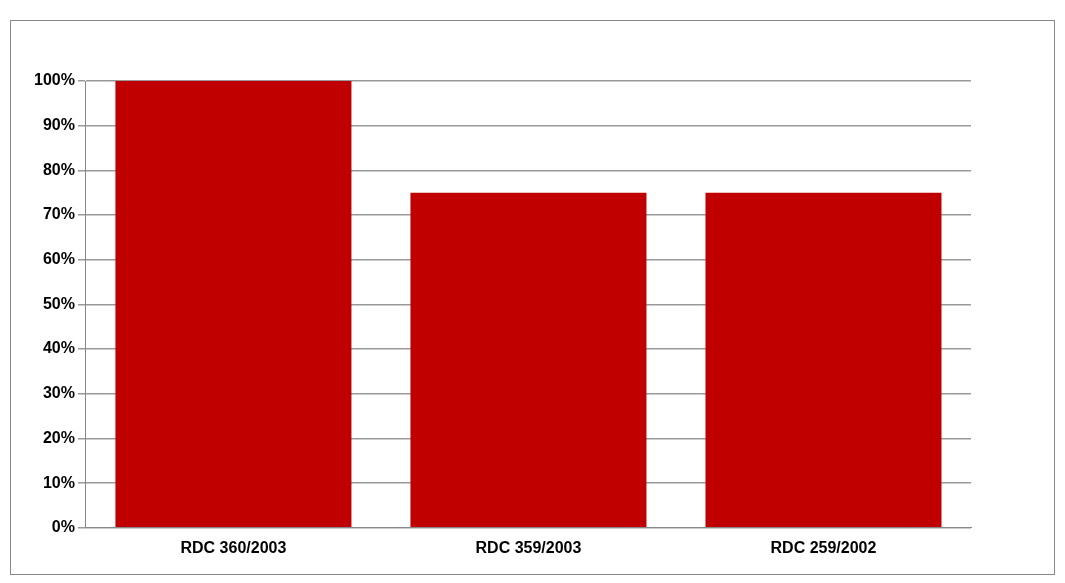 The image size is (1065, 583). What do you see at coordinates (58, 393) in the screenshot?
I see `y-tick-label: 30%` at bounding box center [58, 393].